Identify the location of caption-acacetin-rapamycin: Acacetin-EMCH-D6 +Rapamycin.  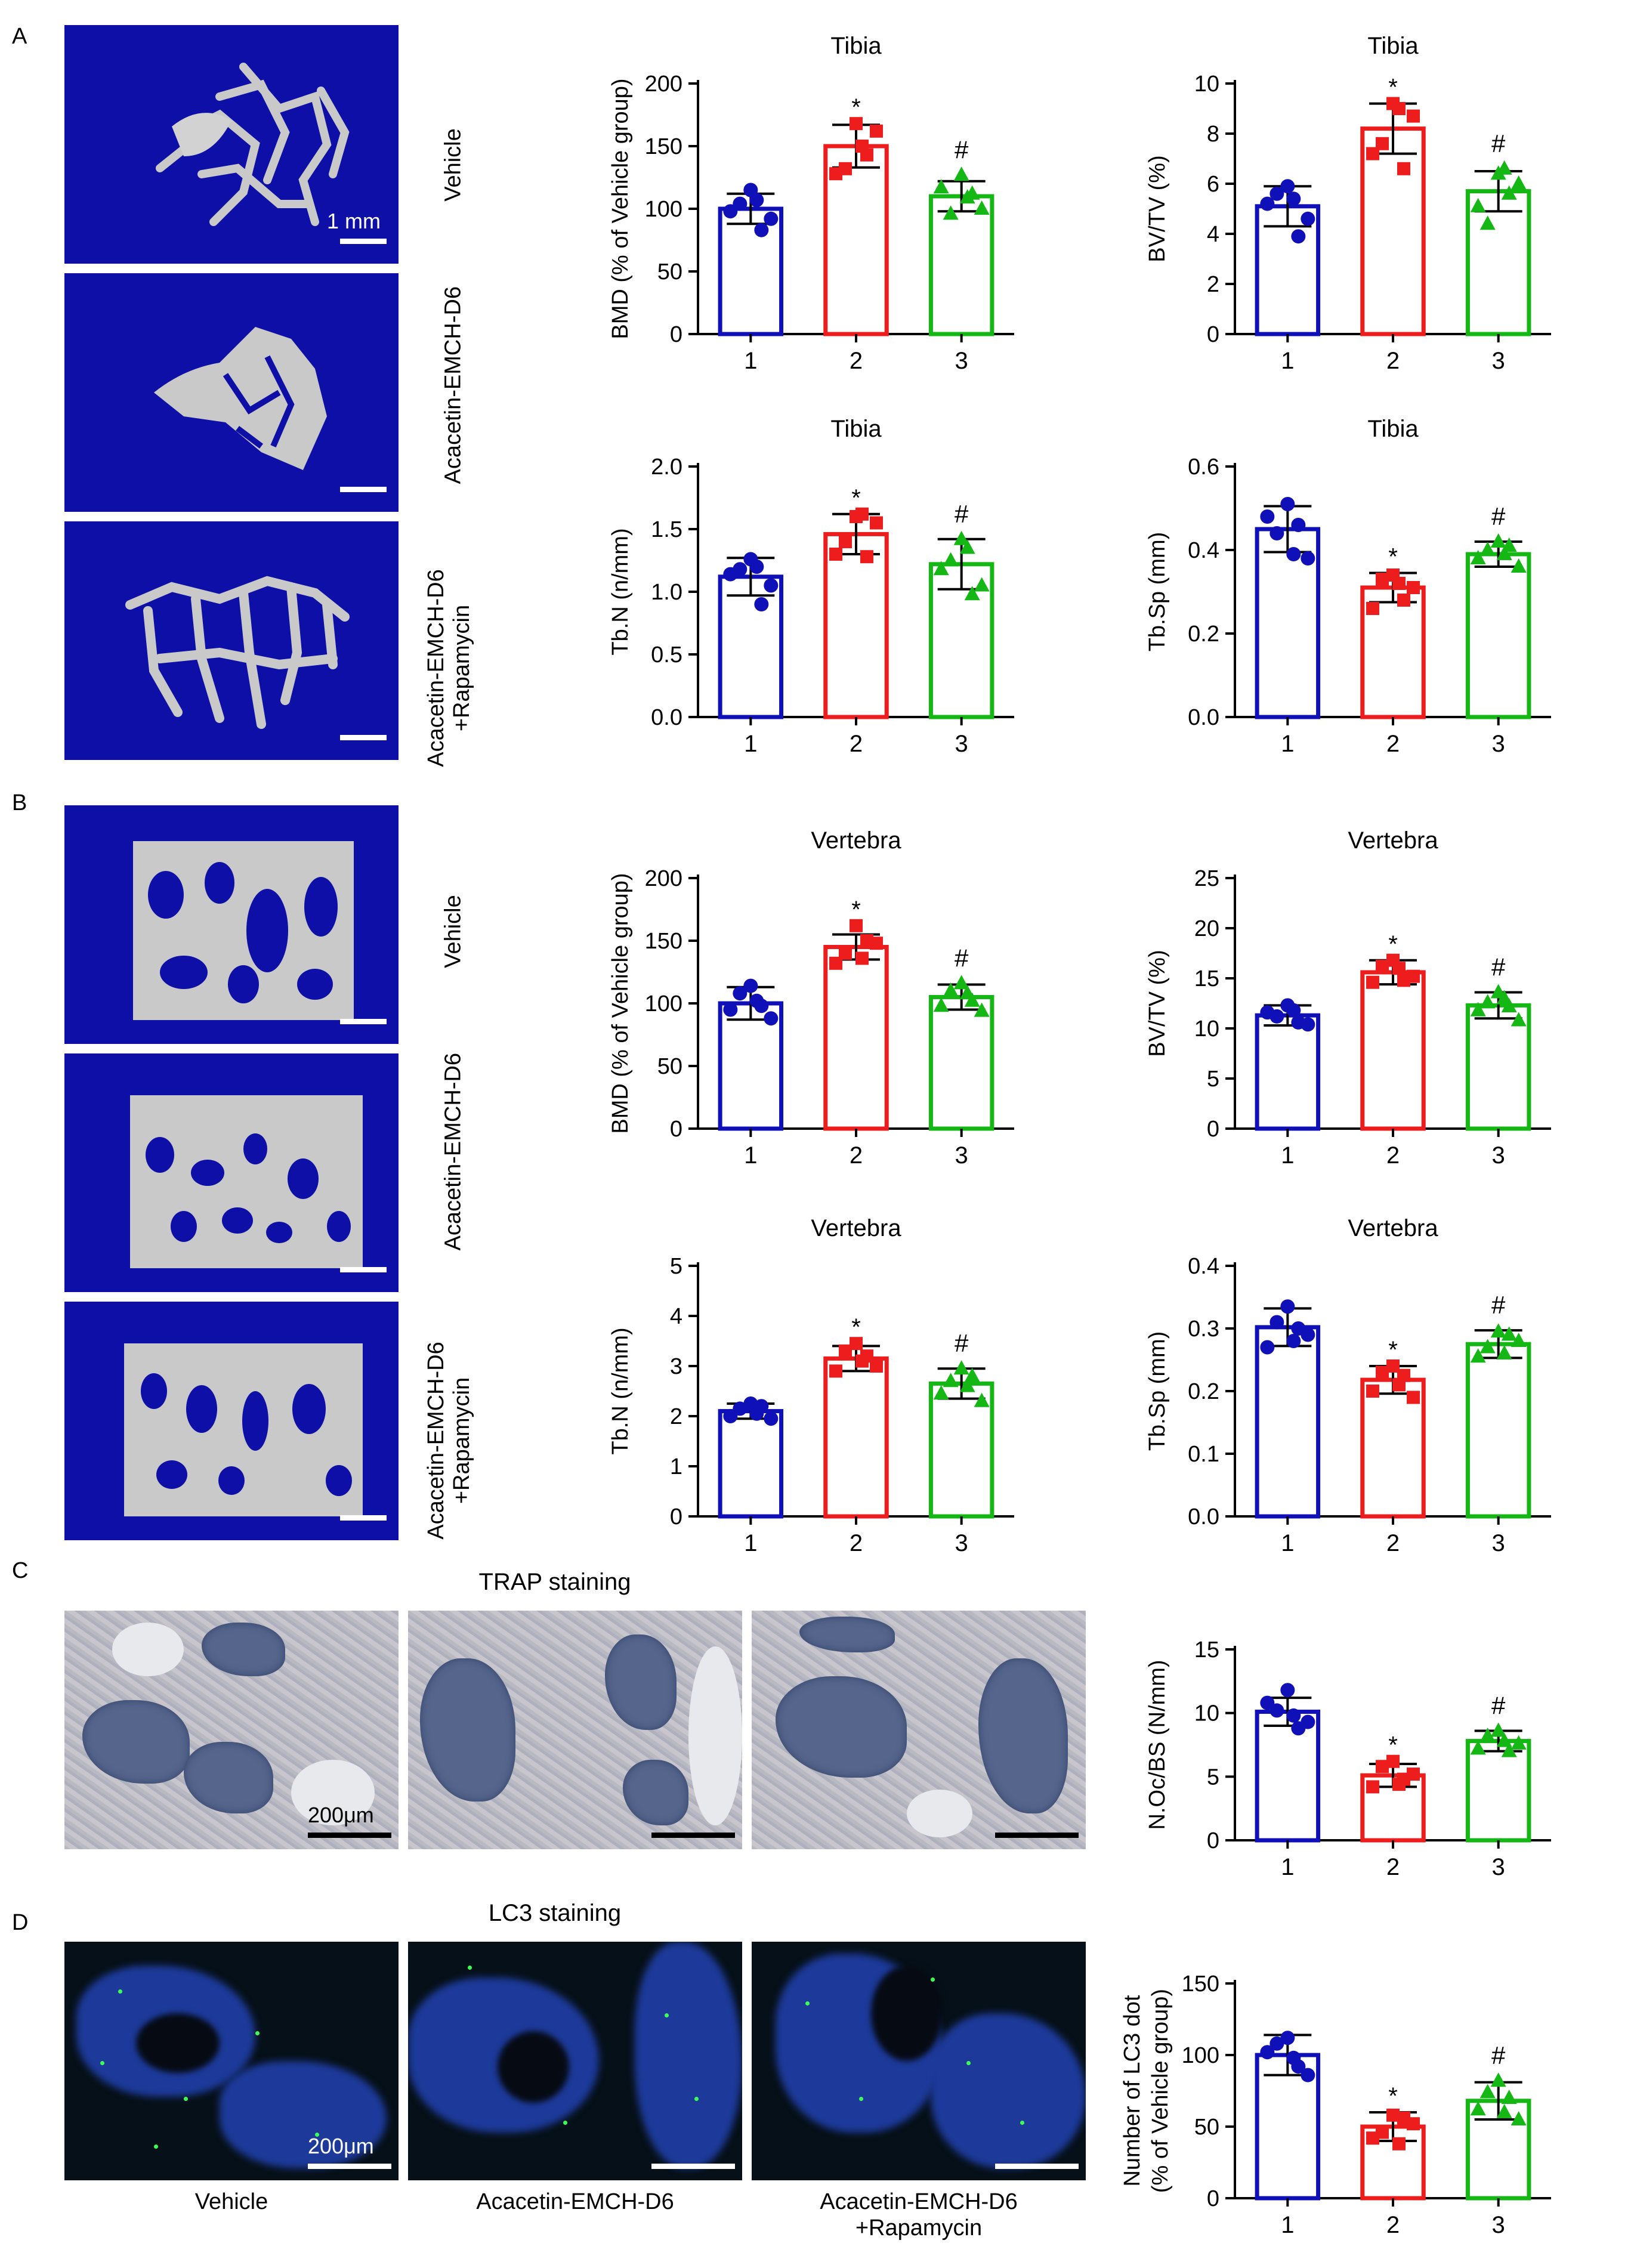
(919, 2215).